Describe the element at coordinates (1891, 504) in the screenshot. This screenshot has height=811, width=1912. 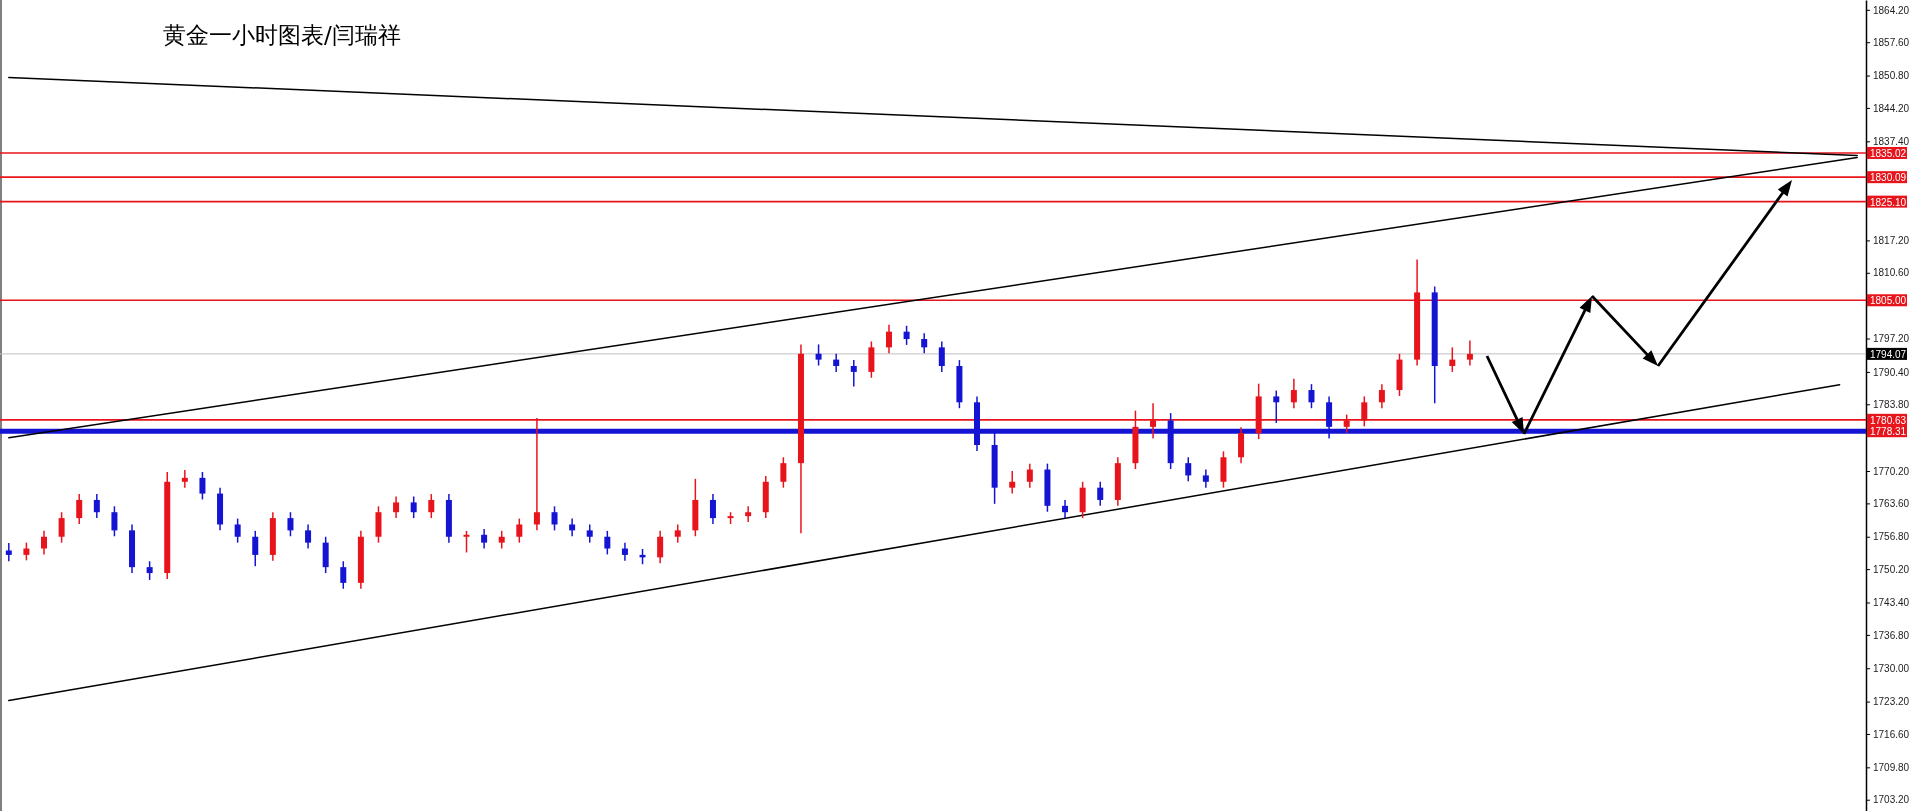
I see `y-tick-label: 1763.60` at that location.